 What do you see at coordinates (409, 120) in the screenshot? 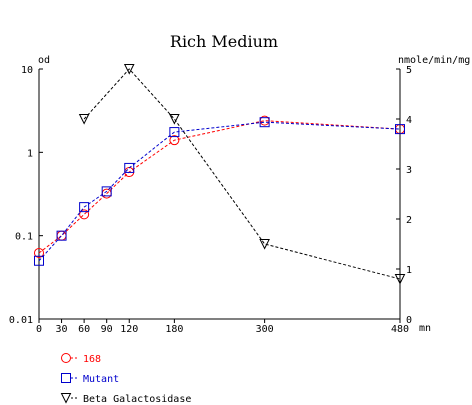
I see `right-axis-tick-label: 4` at bounding box center [409, 120].